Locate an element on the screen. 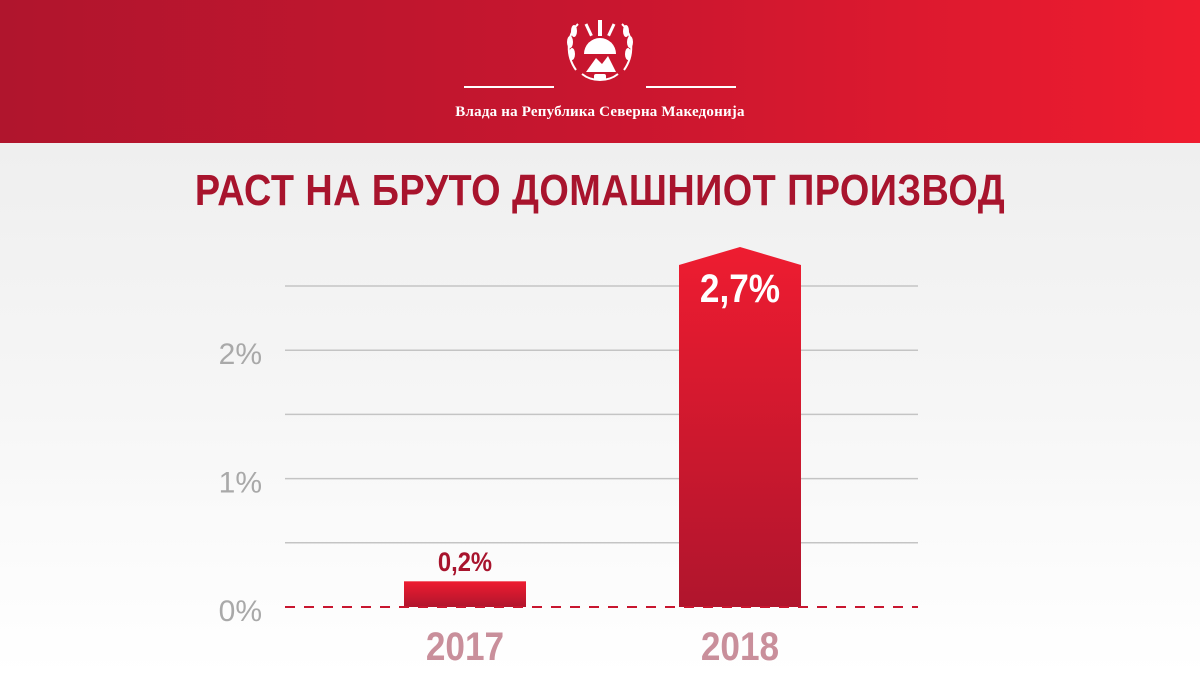 This screenshot has width=1200, height=675. header-rule-right is located at coordinates (691, 87).